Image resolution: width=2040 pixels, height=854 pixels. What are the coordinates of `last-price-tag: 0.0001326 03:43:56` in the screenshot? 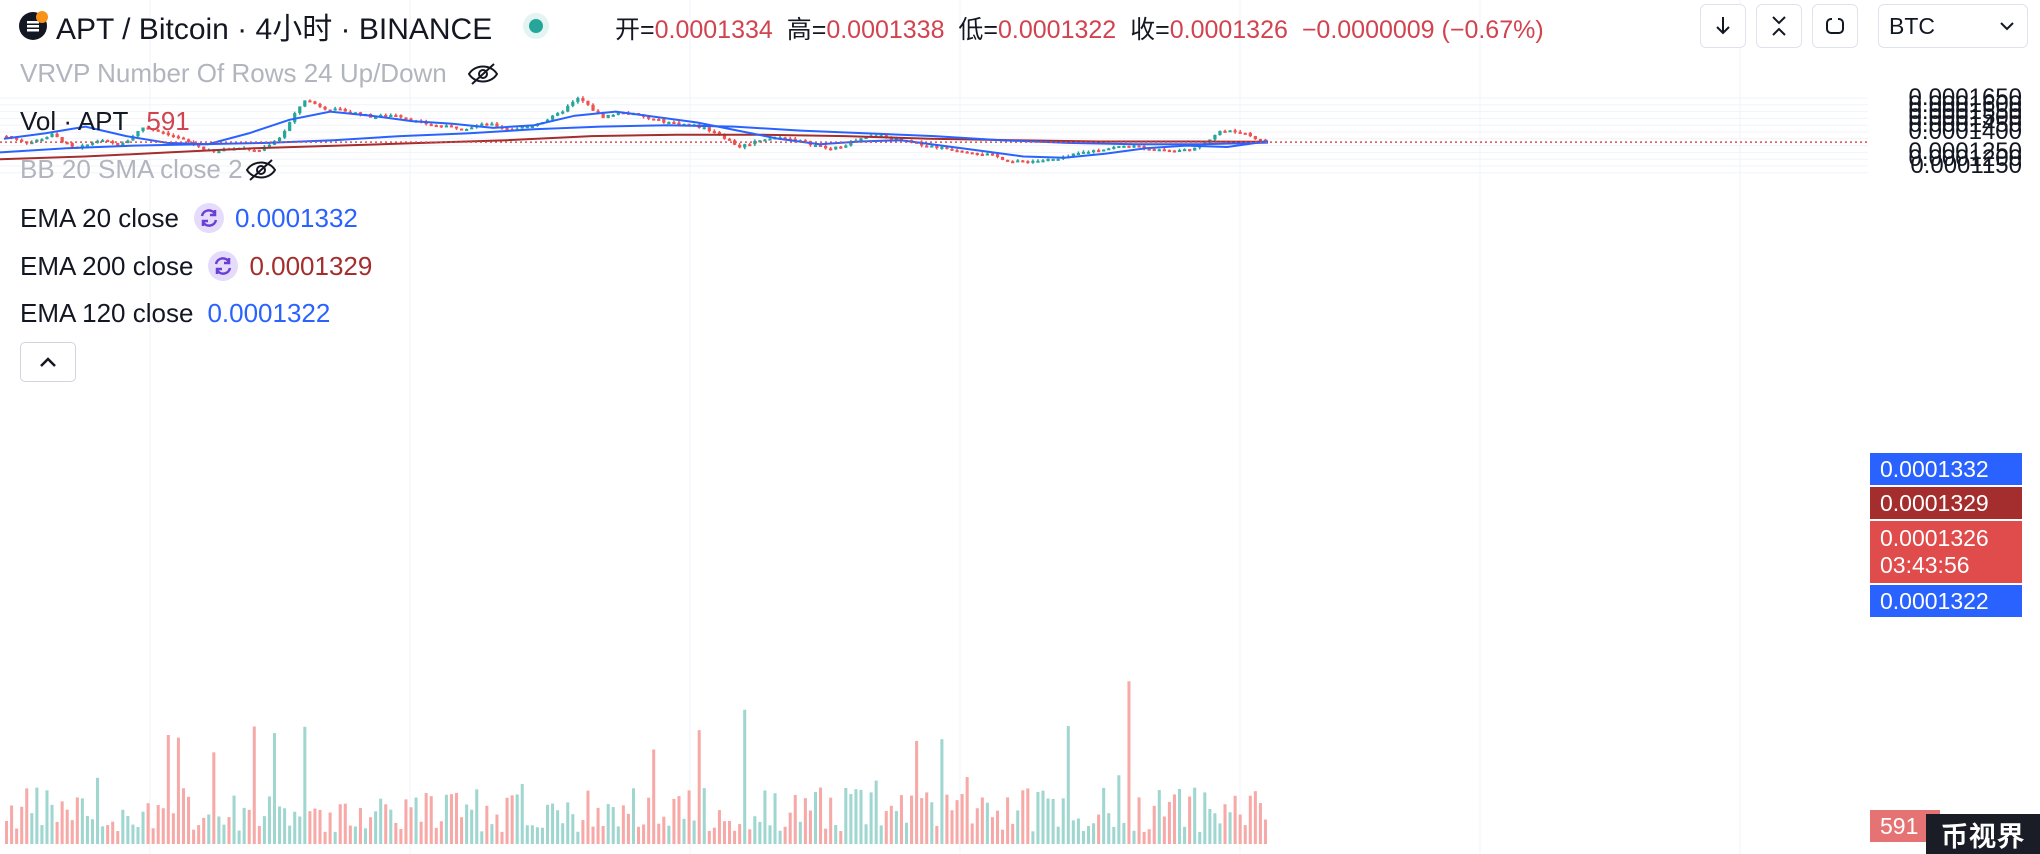 It's located at (1946, 552).